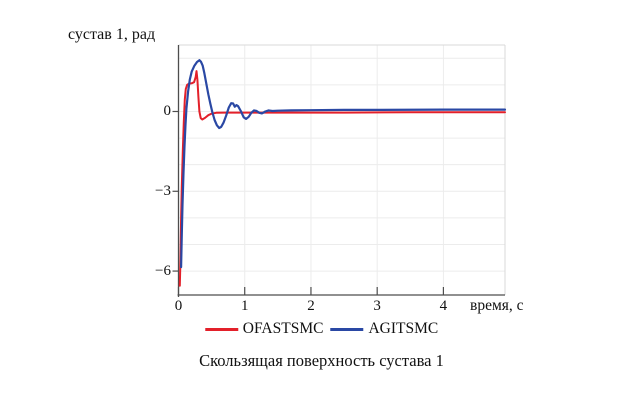  Describe the element at coordinates (321, 360) in the screenshot. I see `figure-caption: Скользящая поверхность сустава 1` at that location.